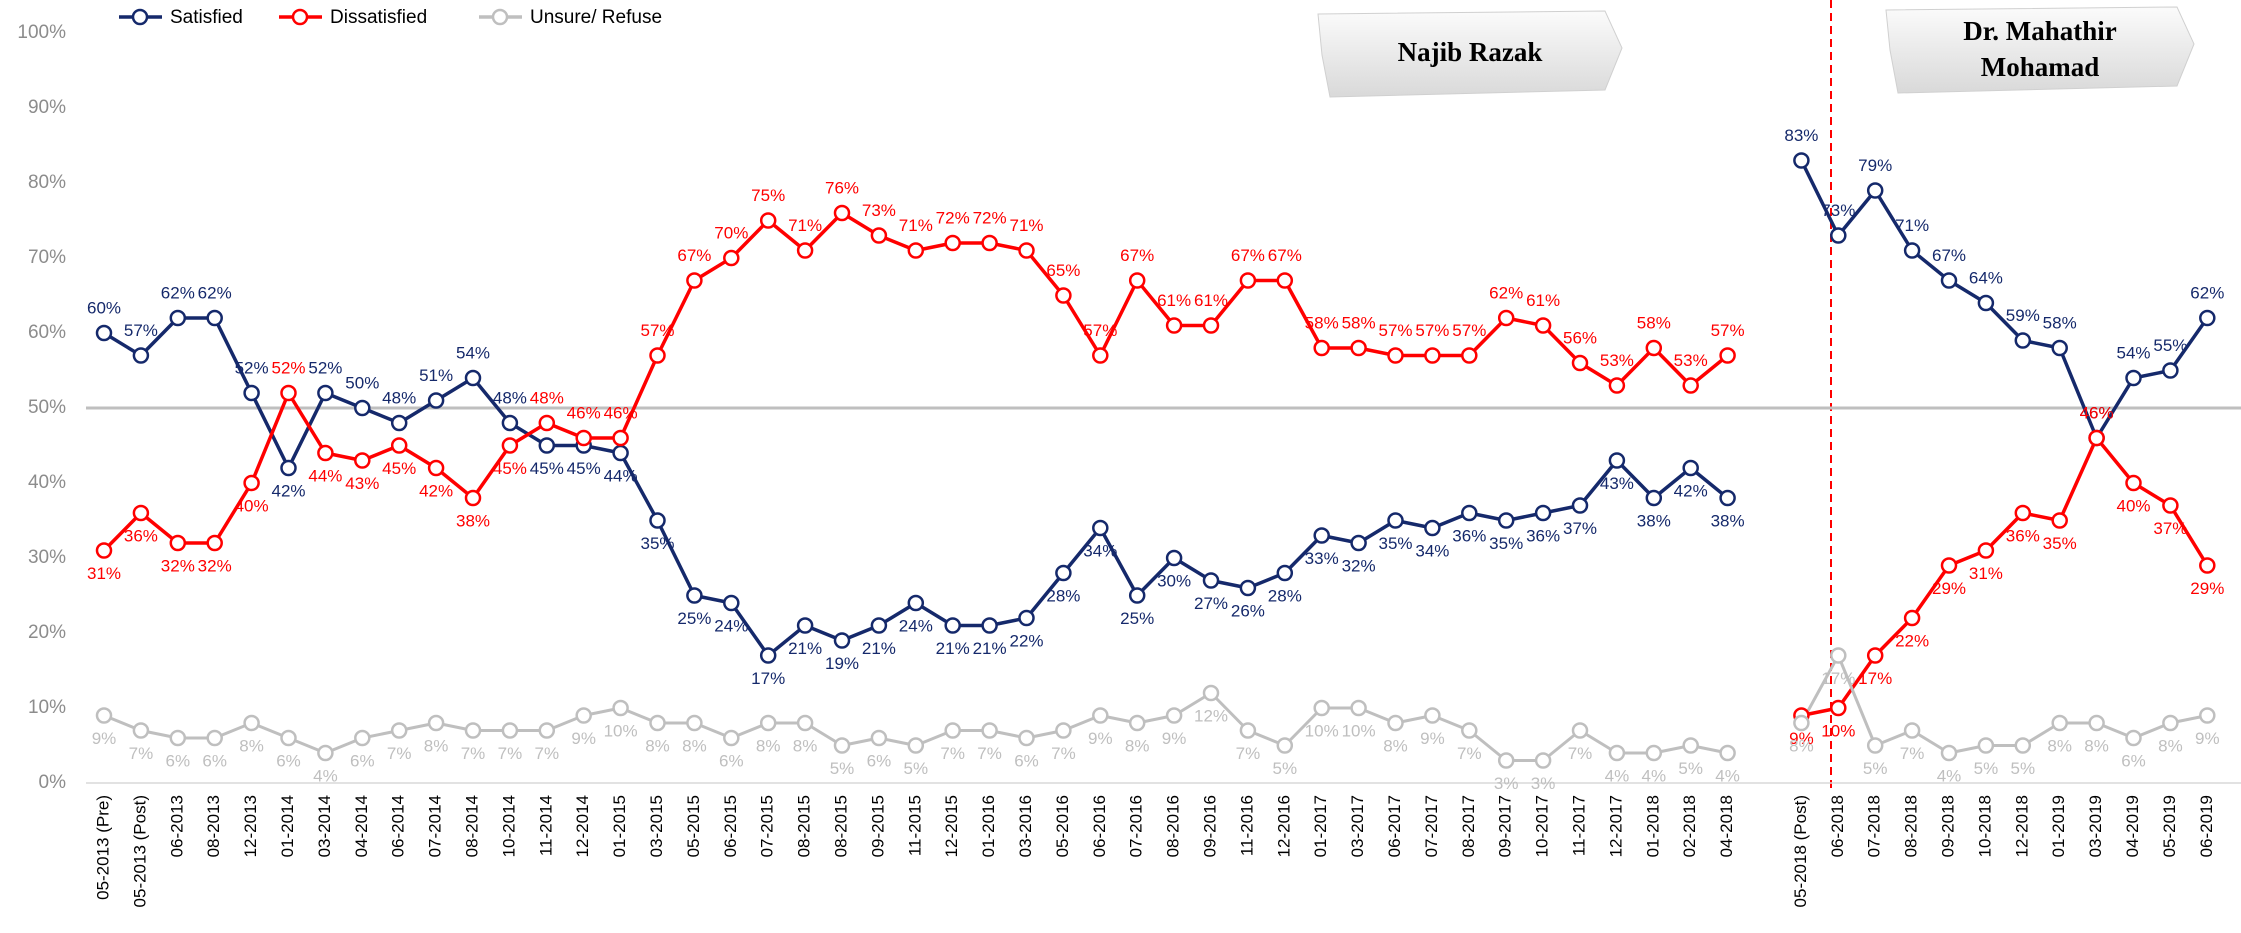  I want to click on x-tick-label: 06-2013, so click(176, 826).